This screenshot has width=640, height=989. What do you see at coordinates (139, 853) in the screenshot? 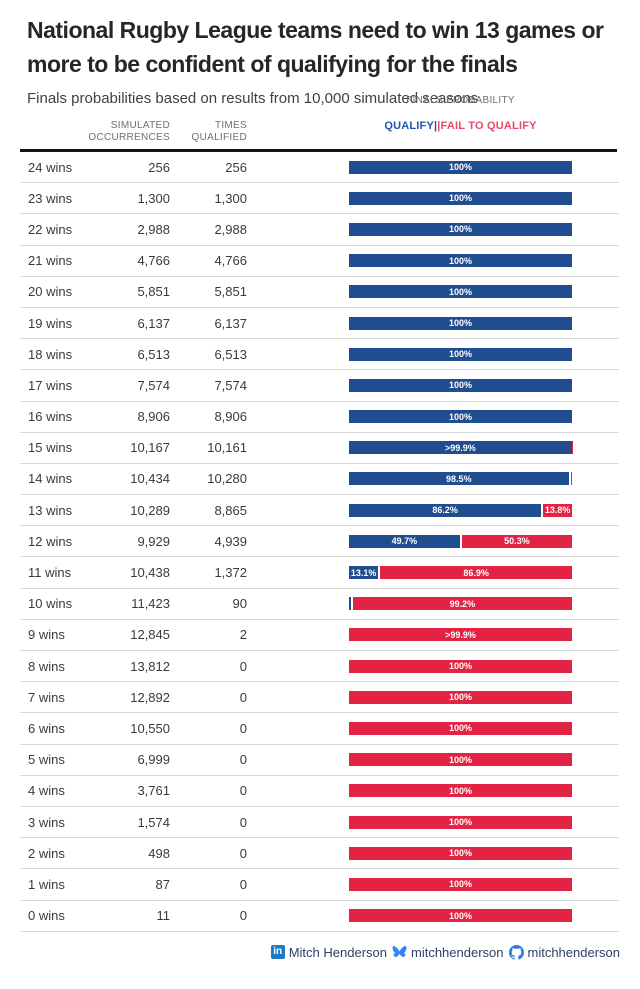
I see `row-simulated-occurrences: 498` at bounding box center [139, 853].